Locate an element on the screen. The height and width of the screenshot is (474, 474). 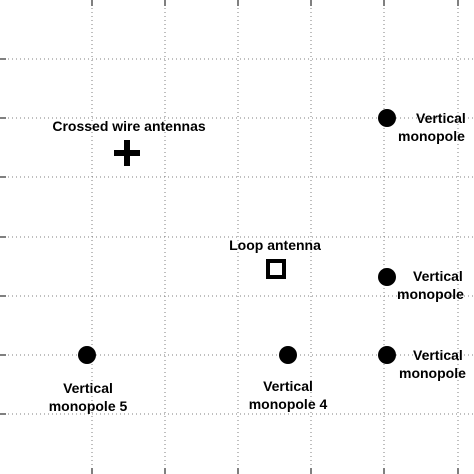
vertical-monopole-4-label: Vertical monopole 4 is located at coordinates (288, 395).